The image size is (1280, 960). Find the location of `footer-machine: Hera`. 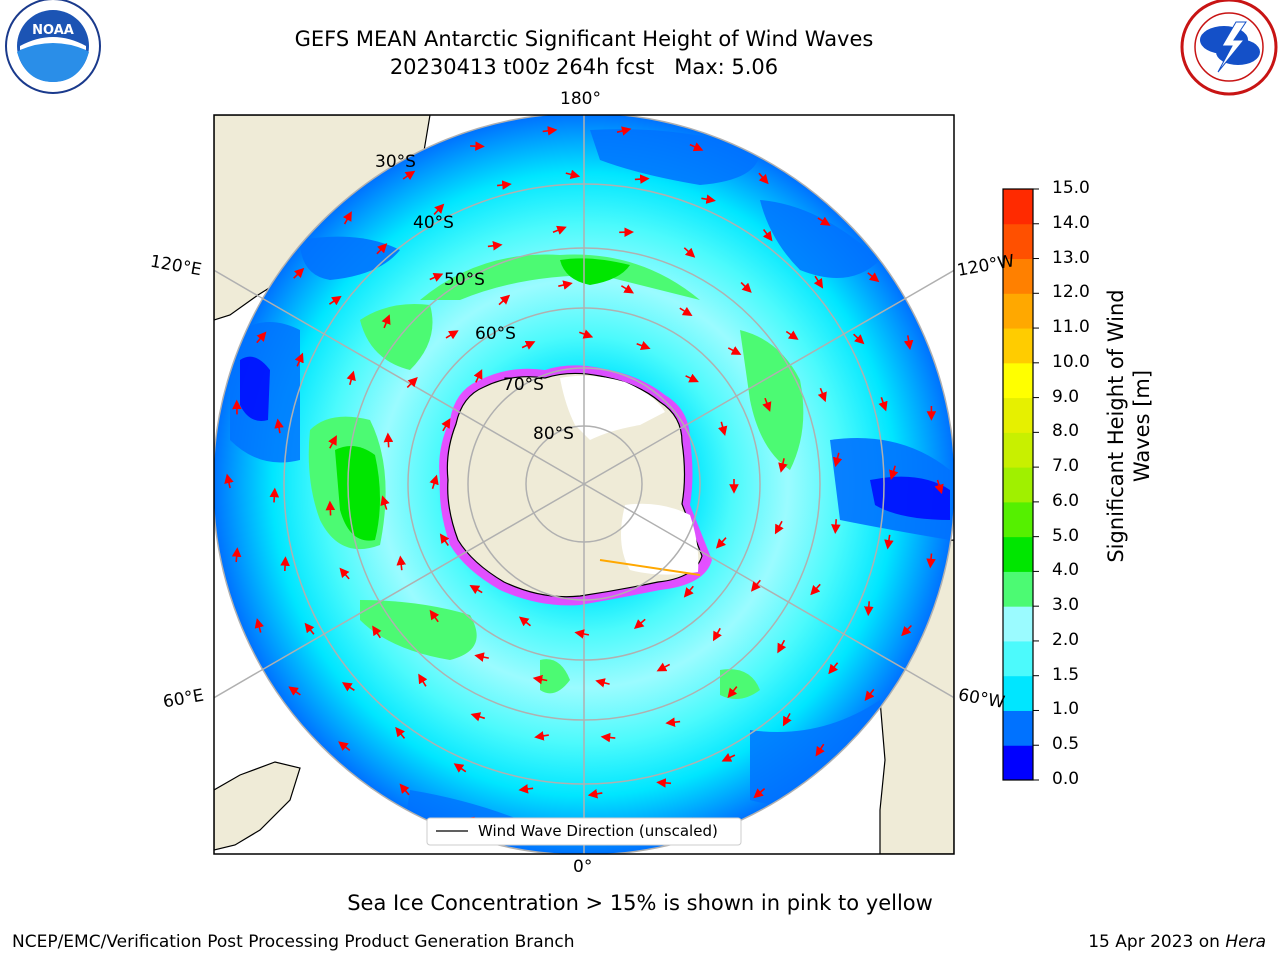

footer-machine: Hera is located at coordinates (1245, 942).